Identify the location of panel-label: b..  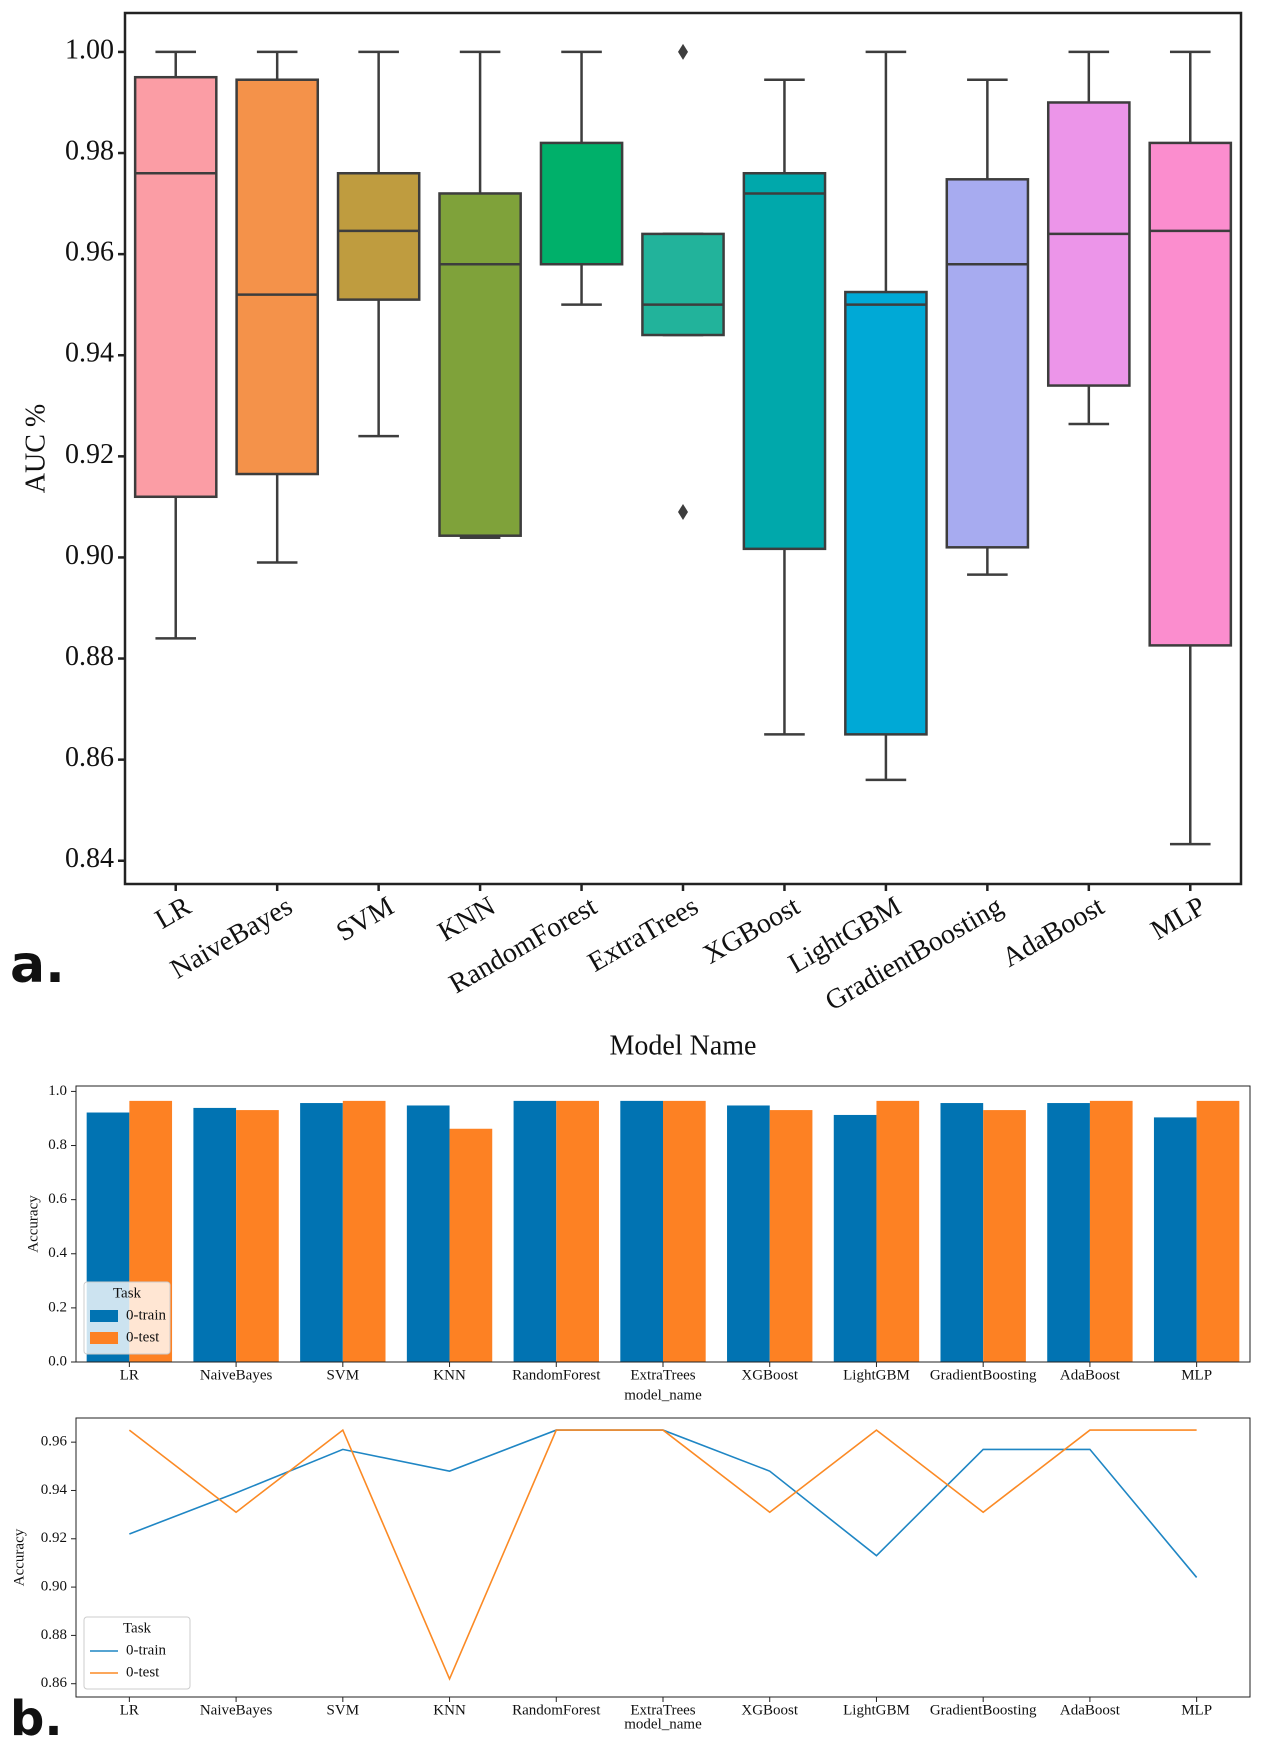
(36, 1719).